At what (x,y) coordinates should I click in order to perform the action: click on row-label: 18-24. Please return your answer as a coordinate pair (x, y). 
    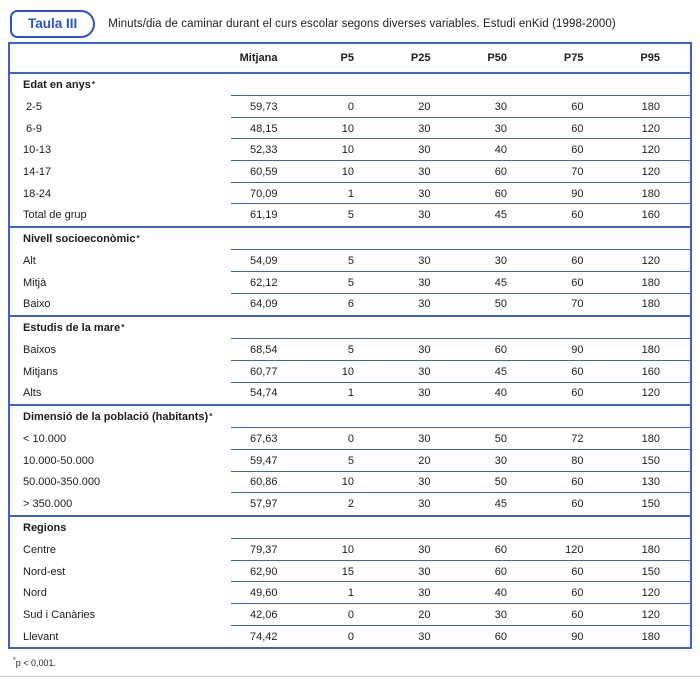
    Looking at the image, I should click on (37, 193).